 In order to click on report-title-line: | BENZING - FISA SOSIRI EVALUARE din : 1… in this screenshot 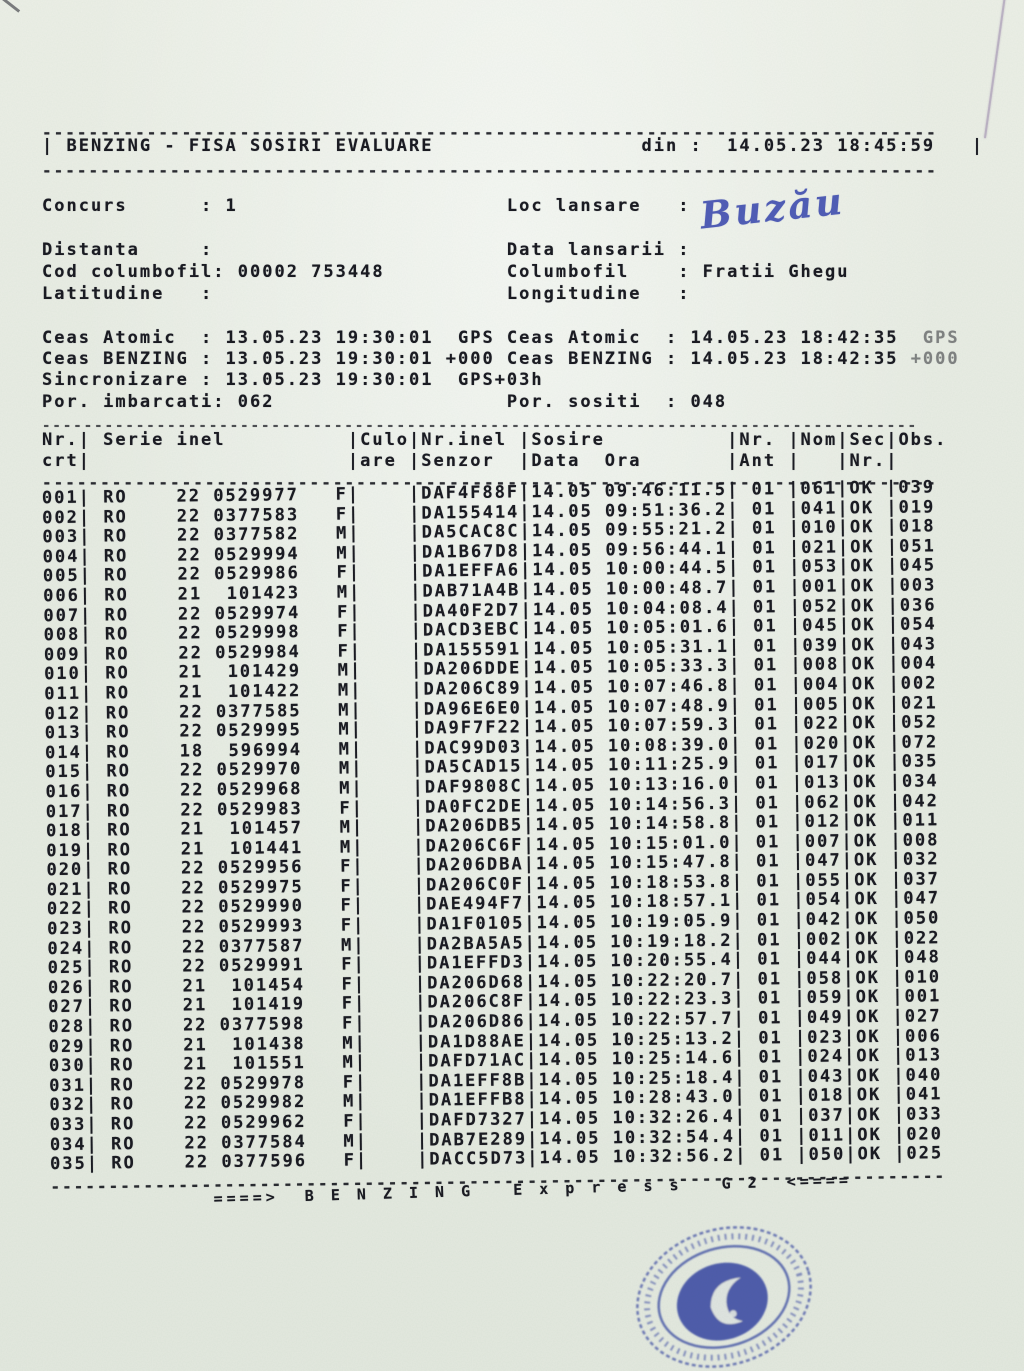, I will do `click(513, 146)`.